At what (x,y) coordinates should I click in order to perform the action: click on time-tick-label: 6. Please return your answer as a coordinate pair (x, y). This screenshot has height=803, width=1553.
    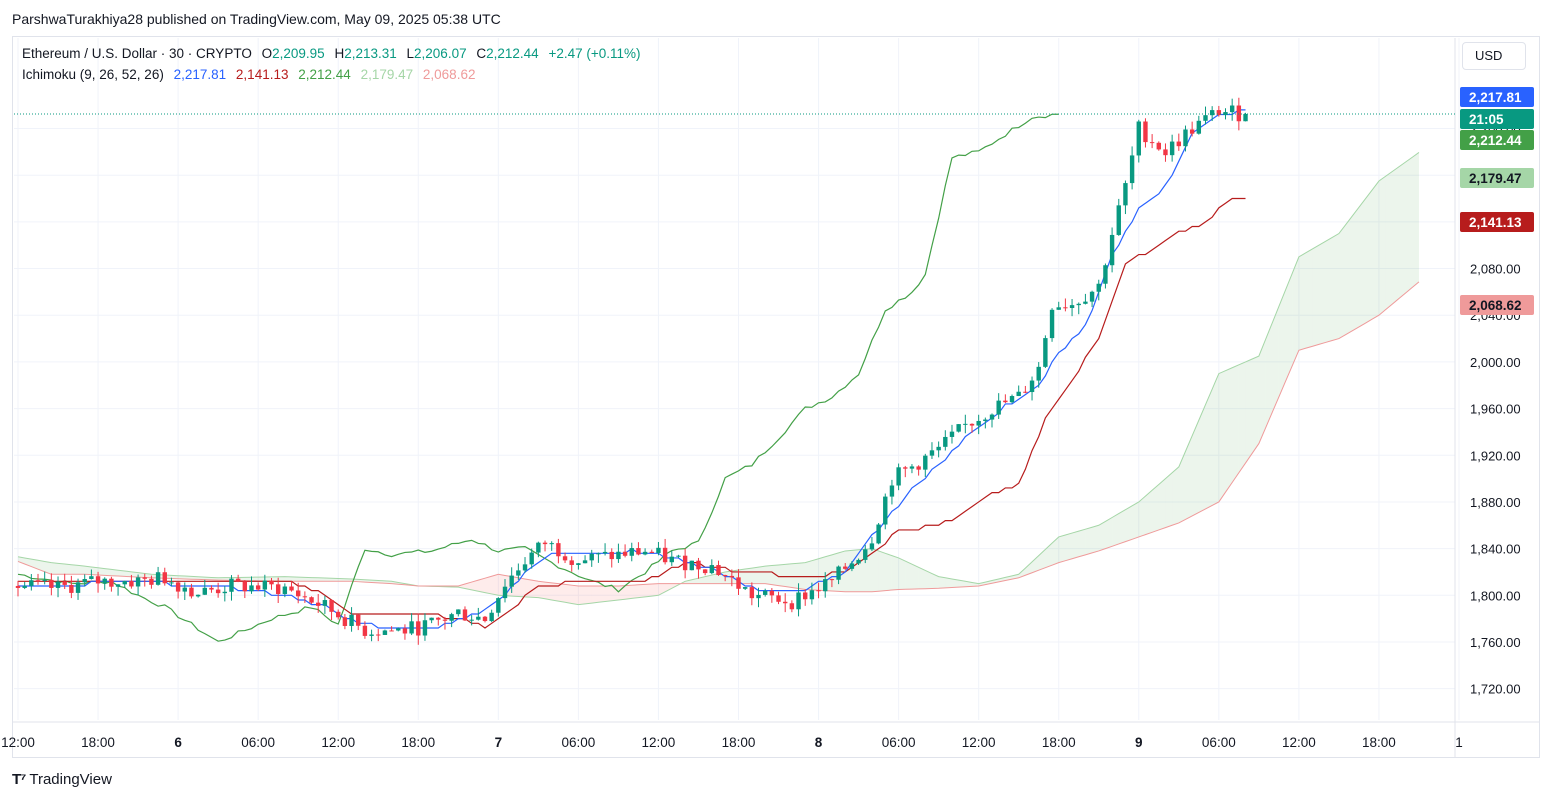
    Looking at the image, I should click on (178, 742).